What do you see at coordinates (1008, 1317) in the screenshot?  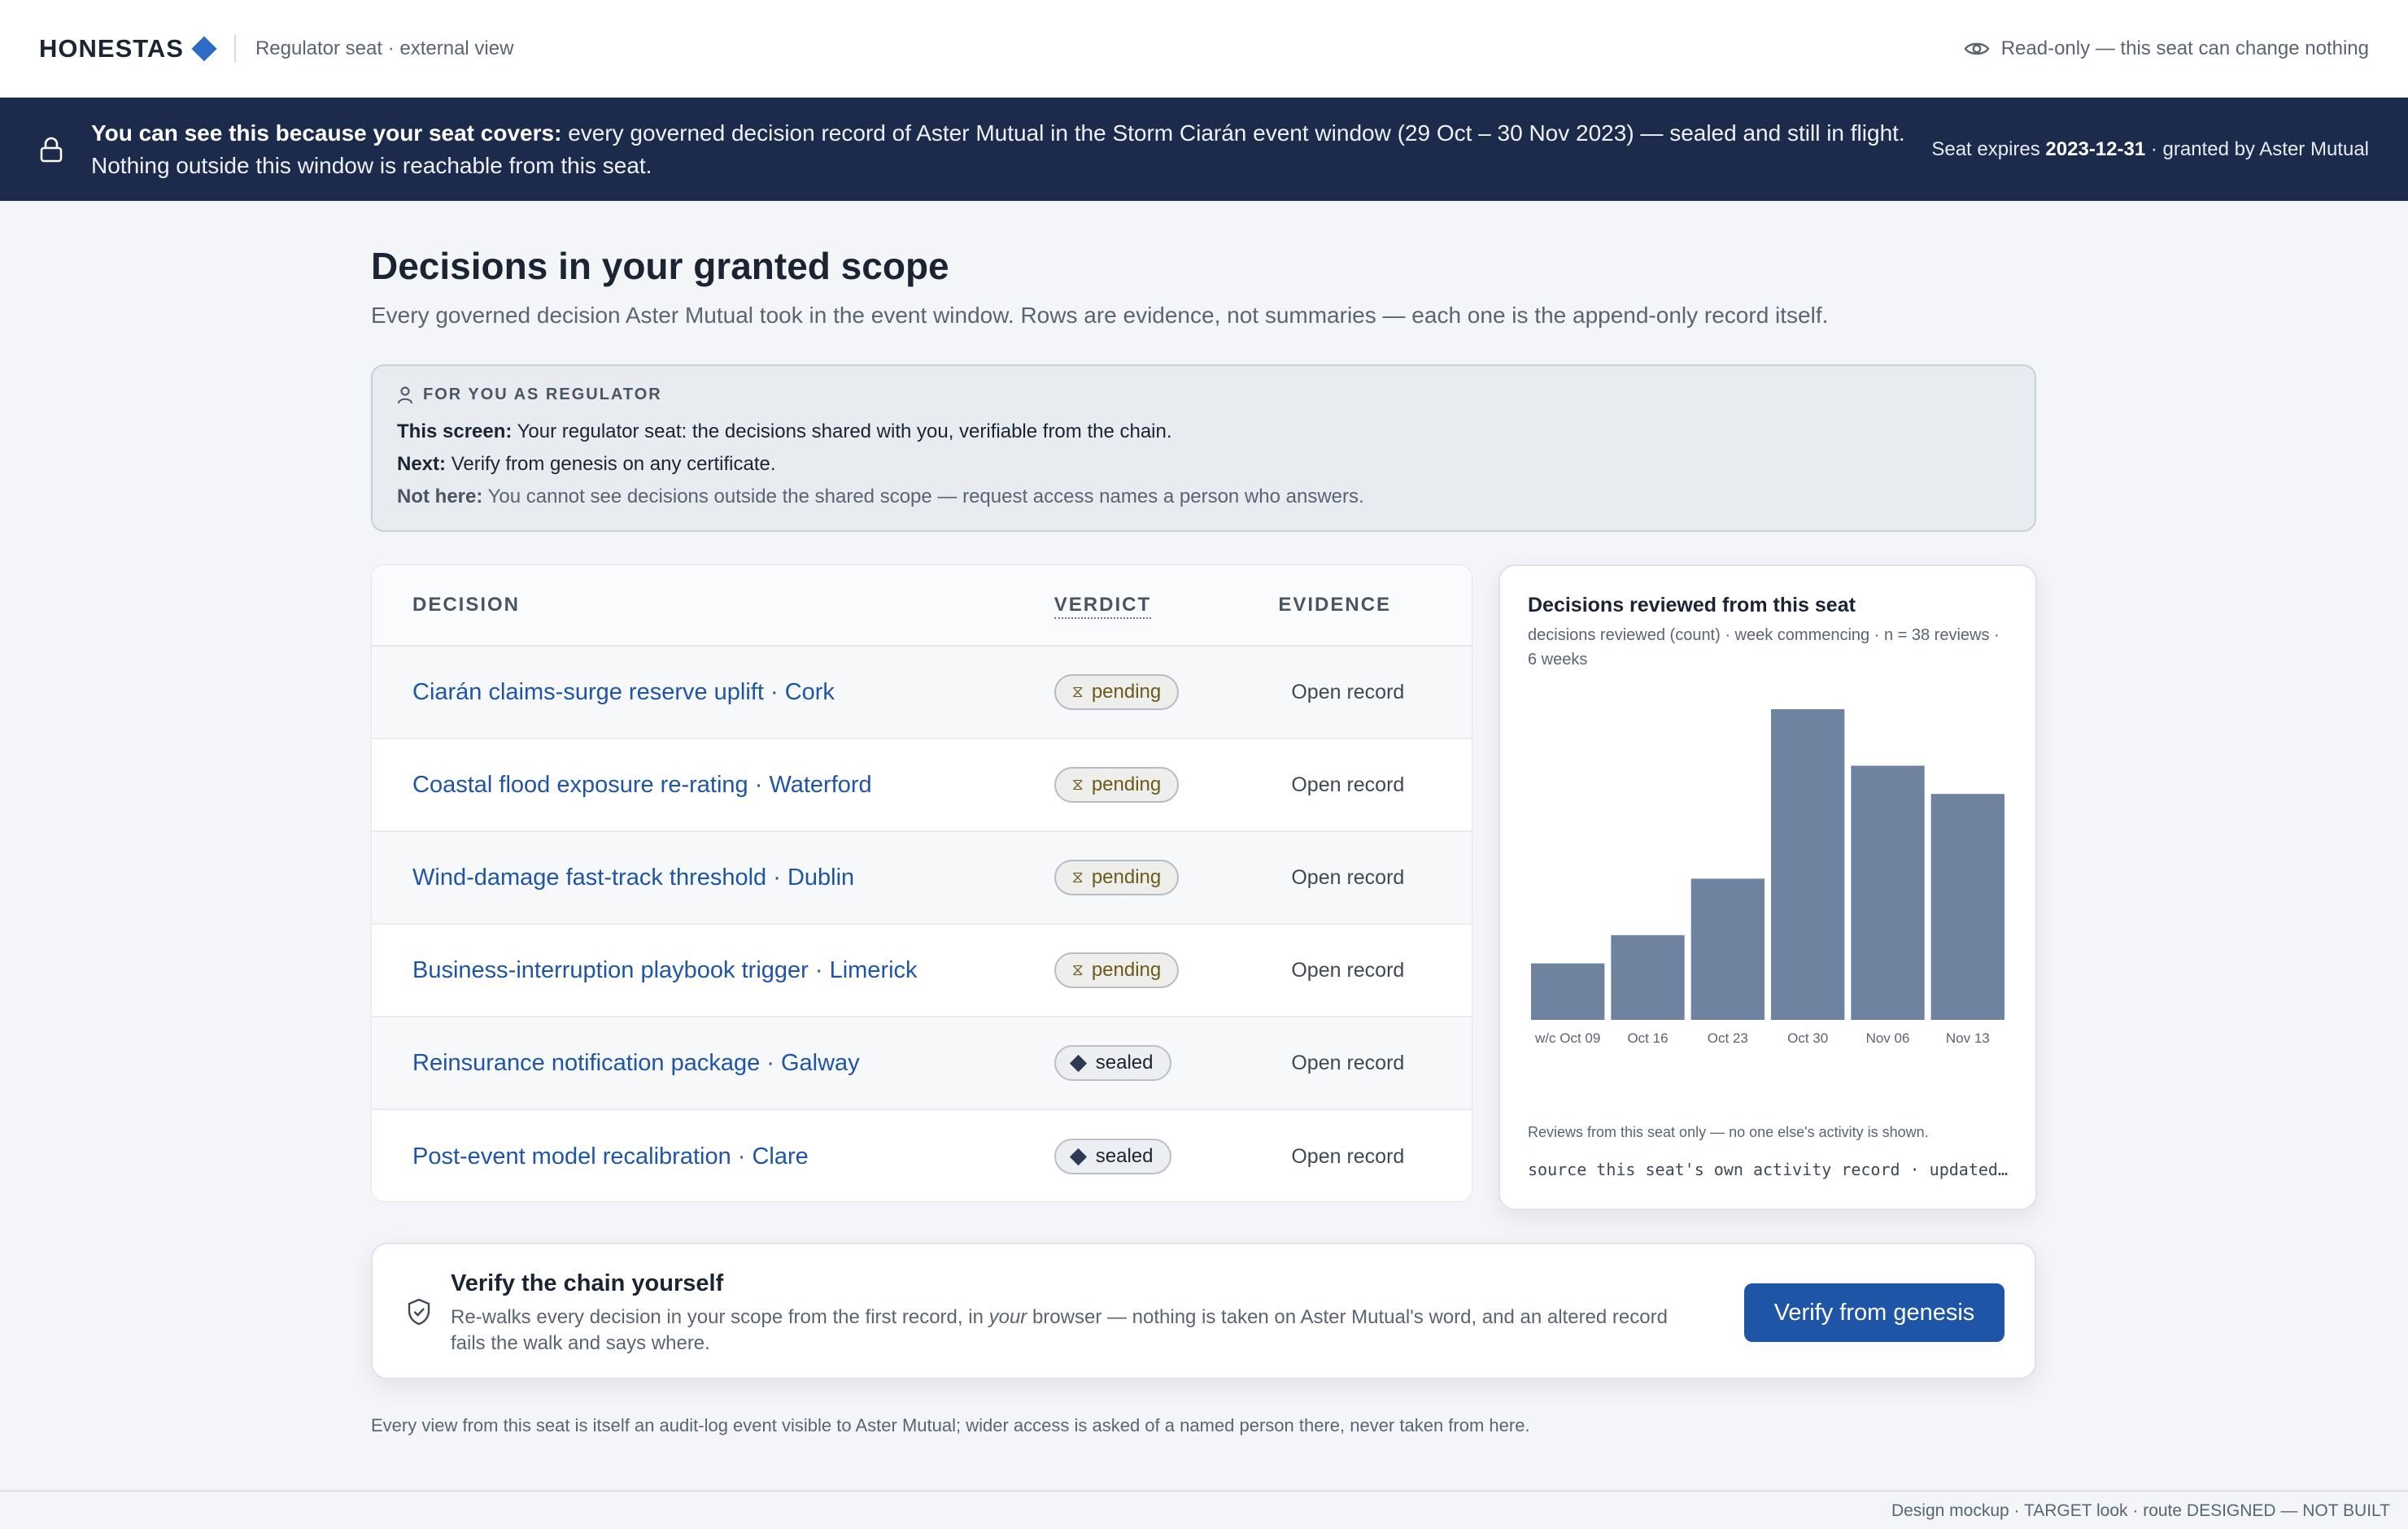 I see `verify-desc-emphasis: your` at bounding box center [1008, 1317].